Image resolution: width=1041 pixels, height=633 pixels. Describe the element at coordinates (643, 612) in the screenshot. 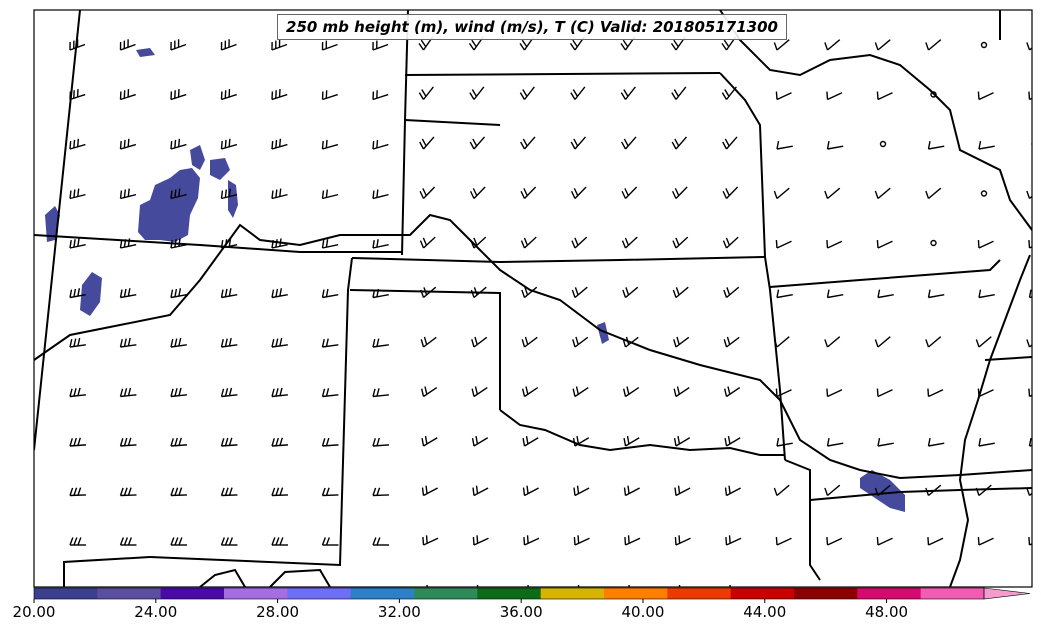

I see `colorbar-tick-label: 40.00` at that location.